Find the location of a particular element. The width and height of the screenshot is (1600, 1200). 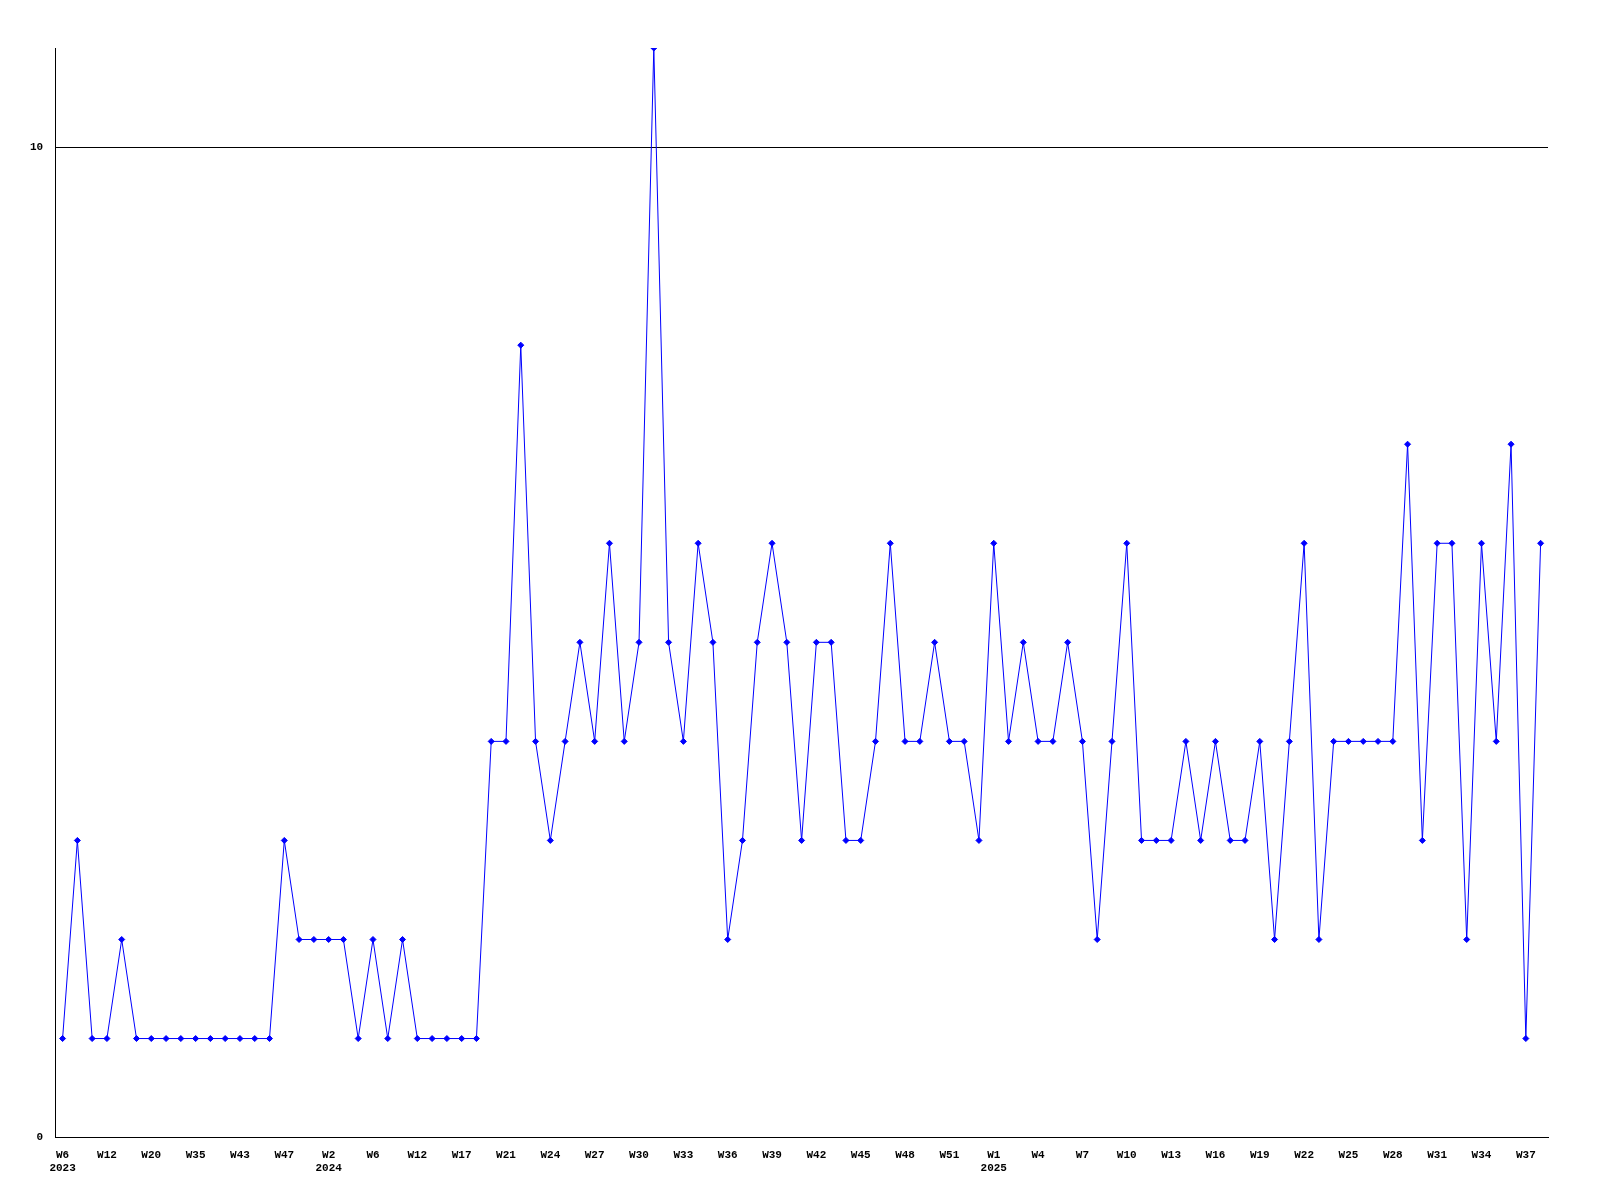

x-tick-label: W22 is located at coordinates (1304, 1154).